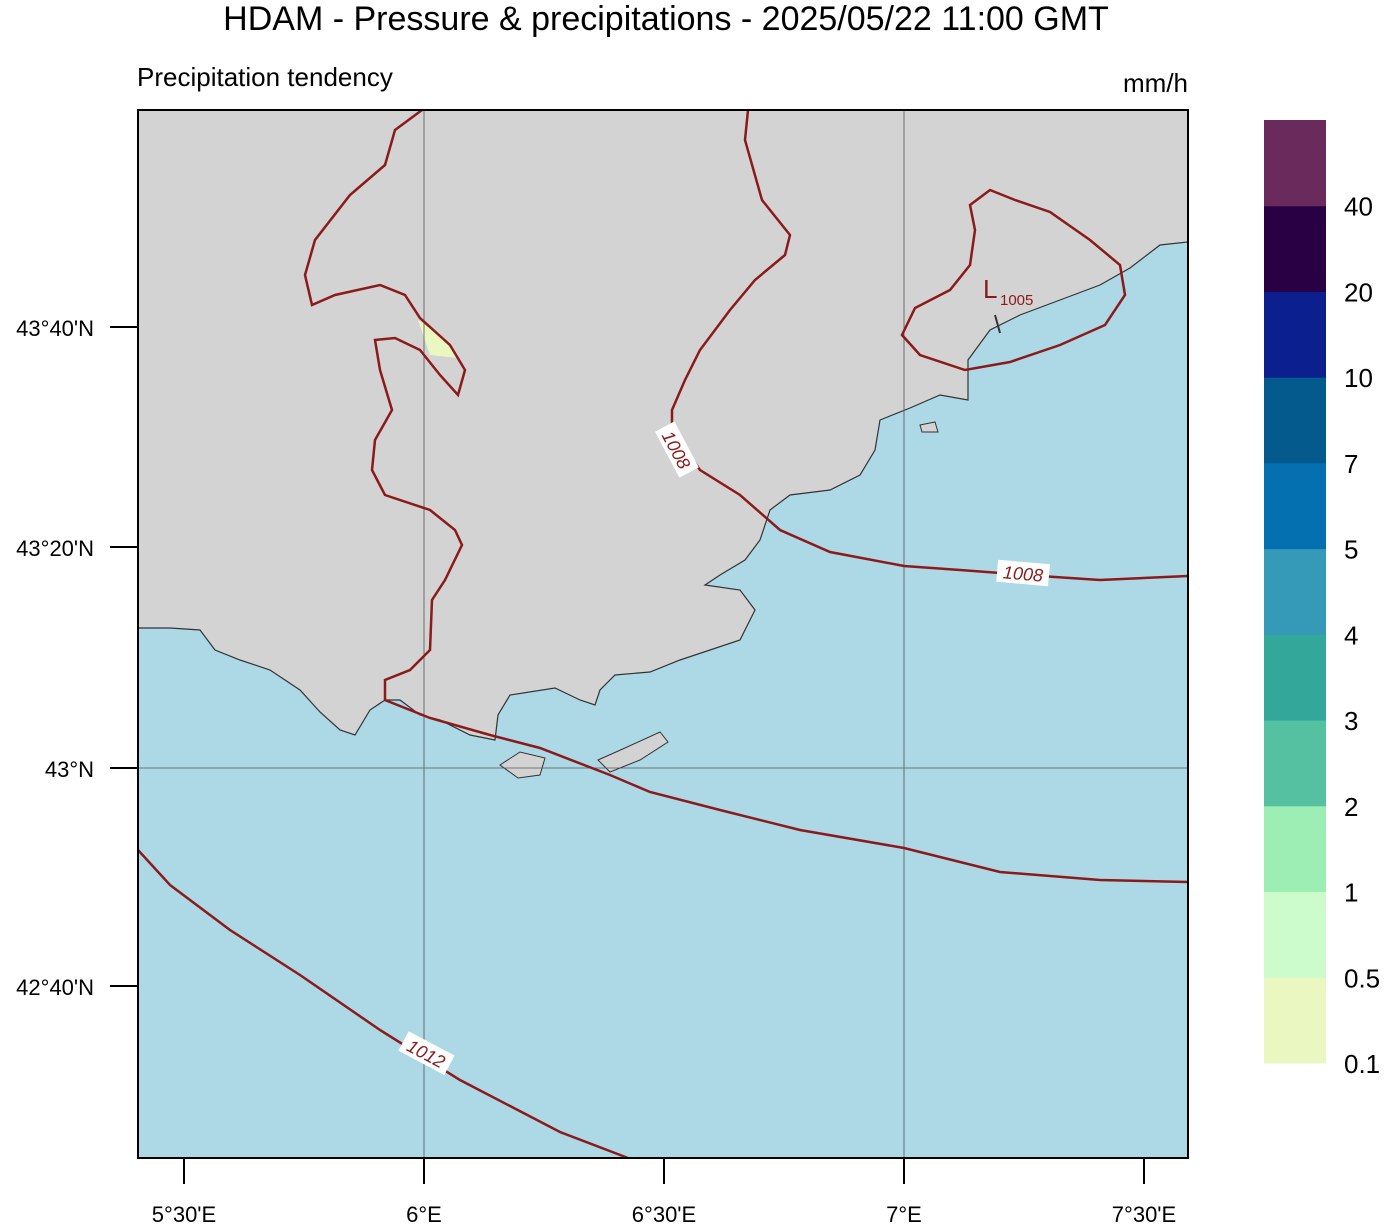  What do you see at coordinates (1351, 807) in the screenshot?
I see `colorbar-label: 2` at bounding box center [1351, 807].